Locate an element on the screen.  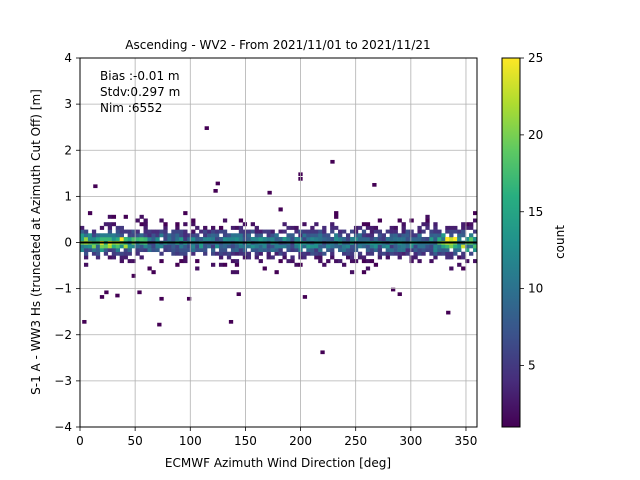
x-tick-label: 350 is located at coordinates (466, 441).